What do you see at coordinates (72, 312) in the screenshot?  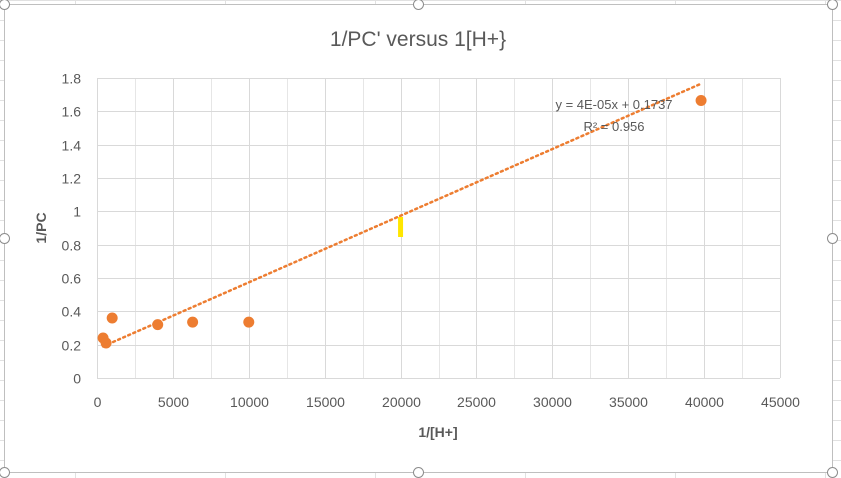 I see `y-tick-label: 0.4` at bounding box center [72, 312].